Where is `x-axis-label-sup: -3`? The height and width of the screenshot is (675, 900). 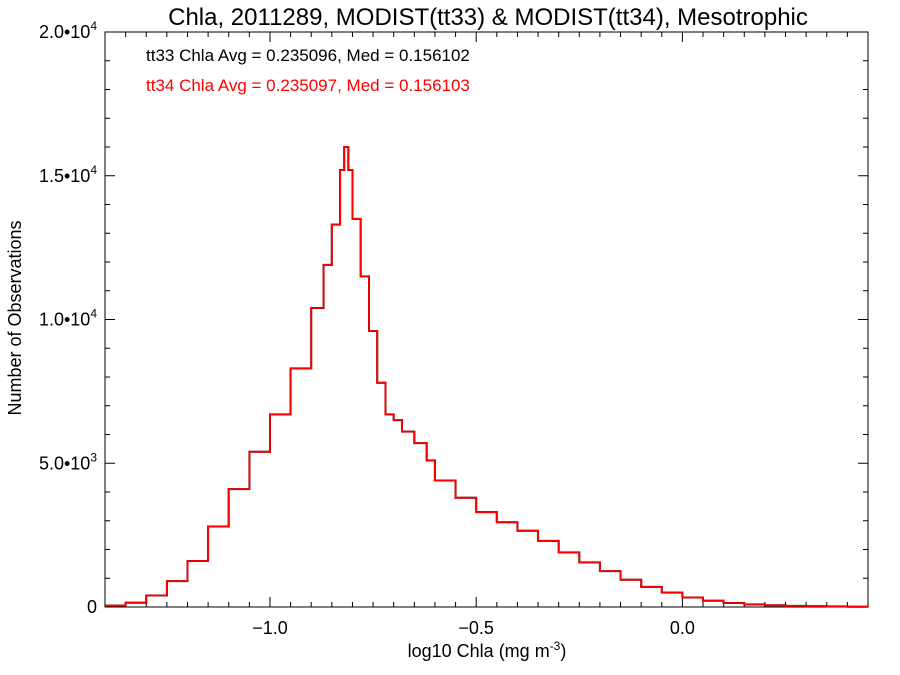 x-axis-label-sup: -3 is located at coordinates (555, 646).